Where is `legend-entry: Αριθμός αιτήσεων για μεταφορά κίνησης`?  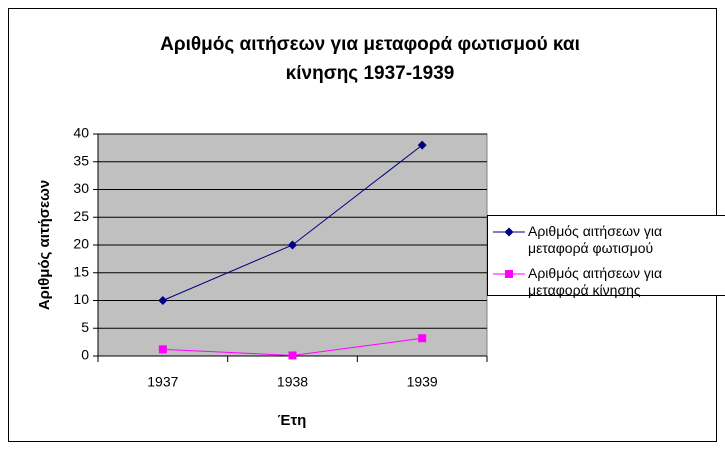
legend-entry: Αριθμός αιτήσεων για μεταφορά κίνησης is located at coordinates (595, 281).